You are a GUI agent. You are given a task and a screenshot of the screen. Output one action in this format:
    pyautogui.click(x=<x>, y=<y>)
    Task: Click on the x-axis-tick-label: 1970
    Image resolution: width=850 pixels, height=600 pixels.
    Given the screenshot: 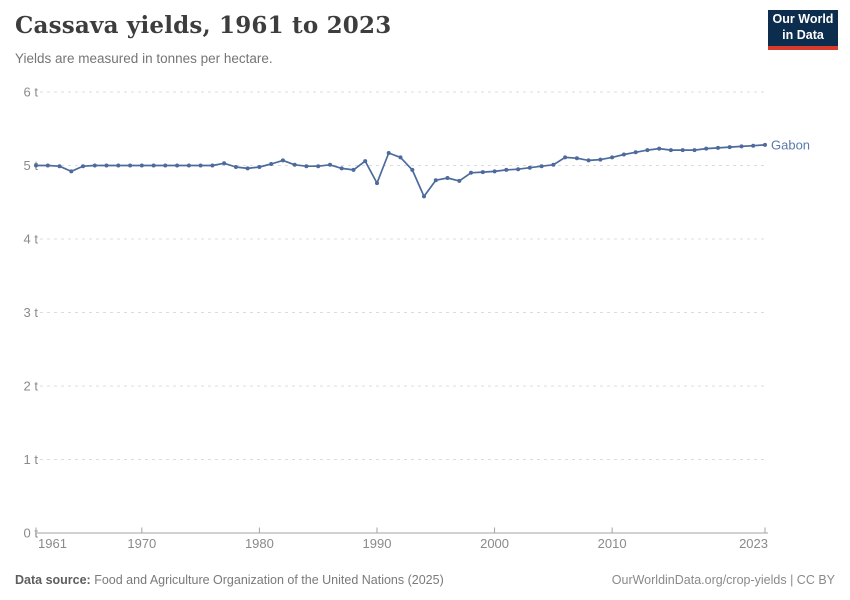 What is the action you would take?
    pyautogui.click(x=141, y=543)
    